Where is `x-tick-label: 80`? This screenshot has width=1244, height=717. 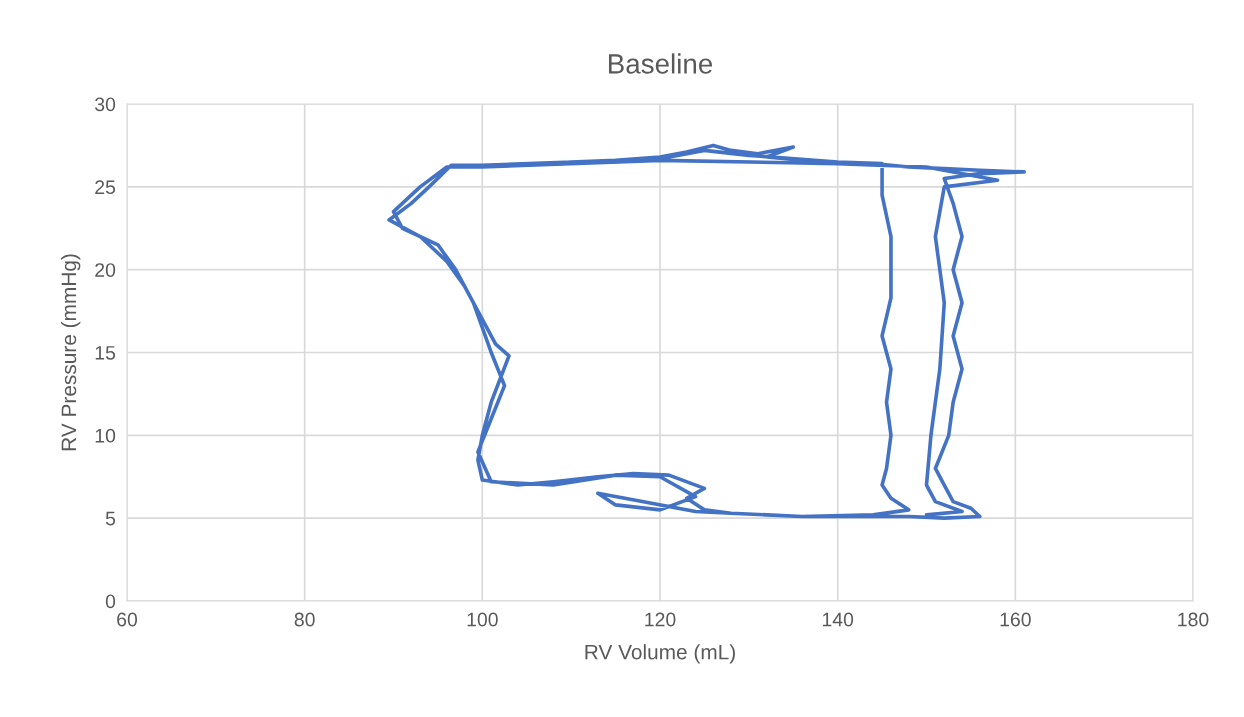 x-tick-label: 80 is located at coordinates (304, 619).